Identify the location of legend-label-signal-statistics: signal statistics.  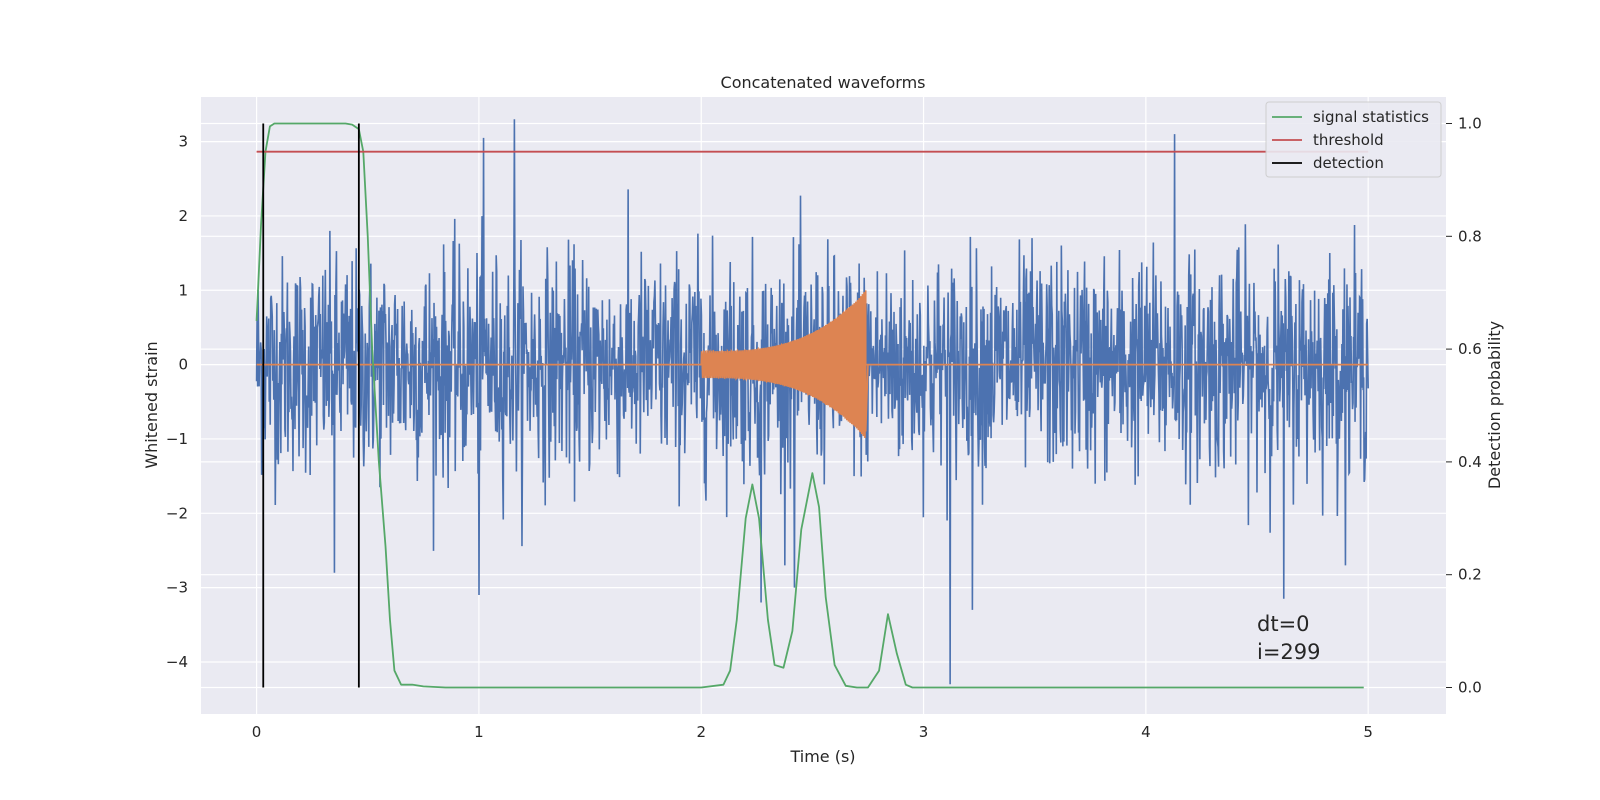
(1371, 117).